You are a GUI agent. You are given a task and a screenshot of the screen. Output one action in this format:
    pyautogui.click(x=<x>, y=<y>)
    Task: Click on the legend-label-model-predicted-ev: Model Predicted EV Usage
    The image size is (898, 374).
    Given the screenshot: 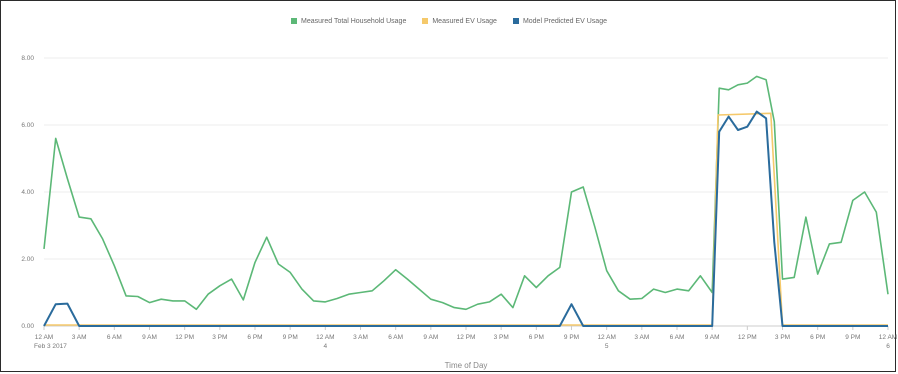 What is the action you would take?
    pyautogui.click(x=564, y=21)
    